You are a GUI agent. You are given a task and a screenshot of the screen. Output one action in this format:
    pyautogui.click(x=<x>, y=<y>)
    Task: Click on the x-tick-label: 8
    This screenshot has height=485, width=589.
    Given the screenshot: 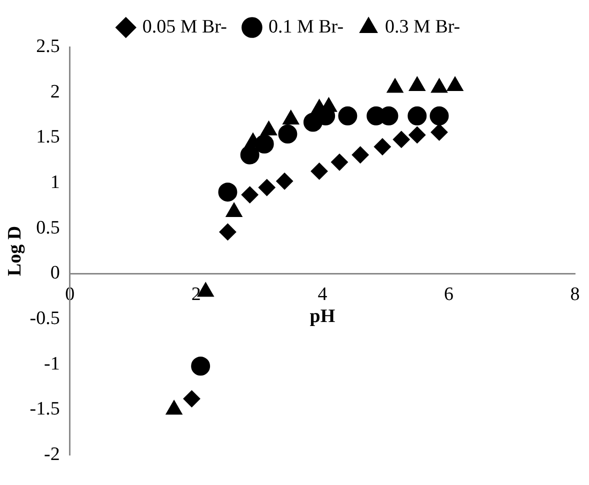 What is the action you would take?
    pyautogui.click(x=575, y=295)
    